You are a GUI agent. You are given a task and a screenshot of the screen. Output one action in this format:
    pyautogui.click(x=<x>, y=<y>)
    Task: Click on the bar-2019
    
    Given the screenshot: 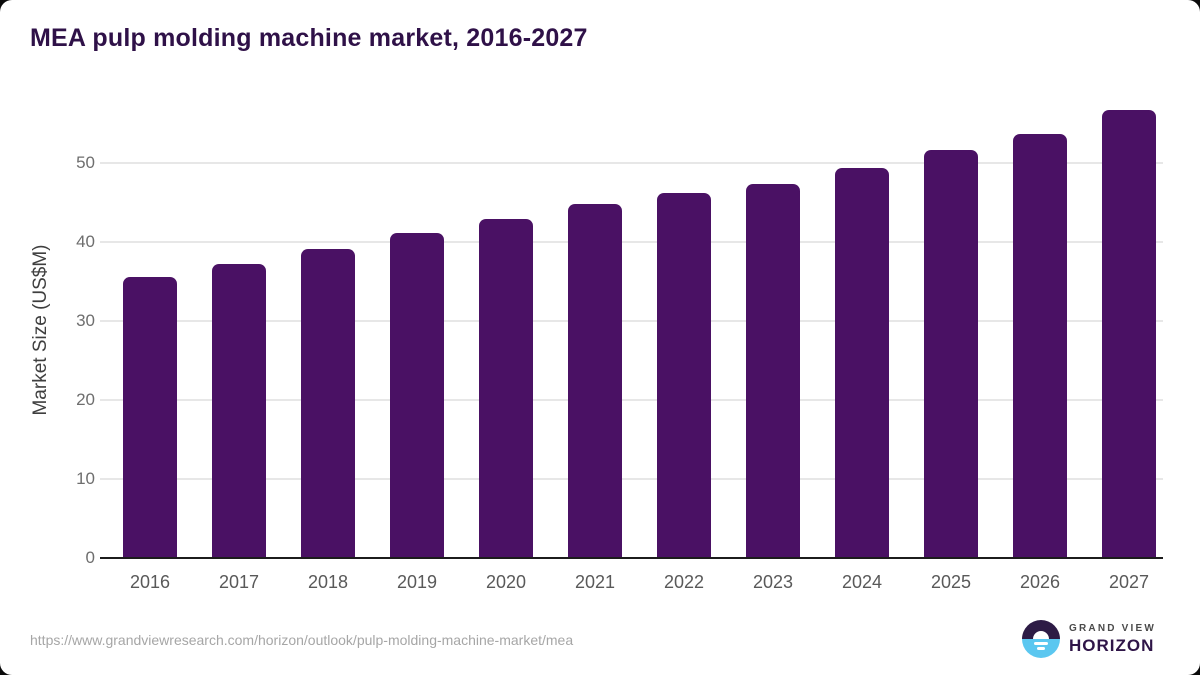 What is the action you would take?
    pyautogui.click(x=417, y=395)
    